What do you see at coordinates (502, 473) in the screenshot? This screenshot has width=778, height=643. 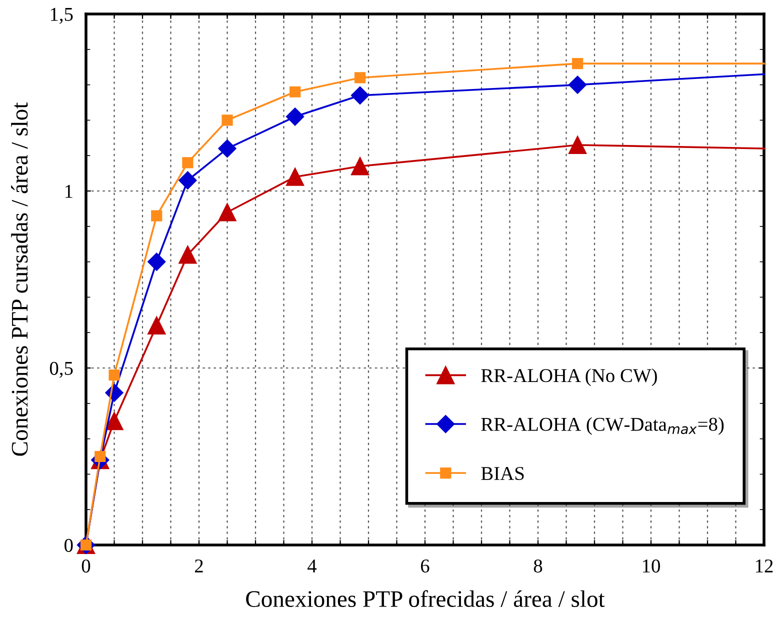 I see `legend-label: BIAS` at bounding box center [502, 473].